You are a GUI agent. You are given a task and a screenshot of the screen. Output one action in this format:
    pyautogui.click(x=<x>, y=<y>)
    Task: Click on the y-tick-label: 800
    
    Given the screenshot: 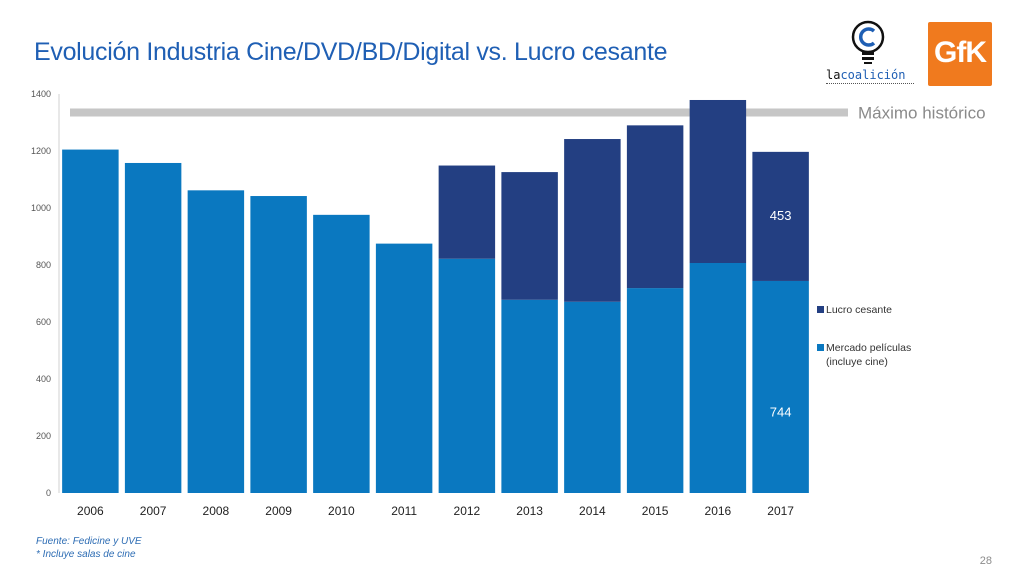 What is the action you would take?
    pyautogui.click(x=43, y=265)
    